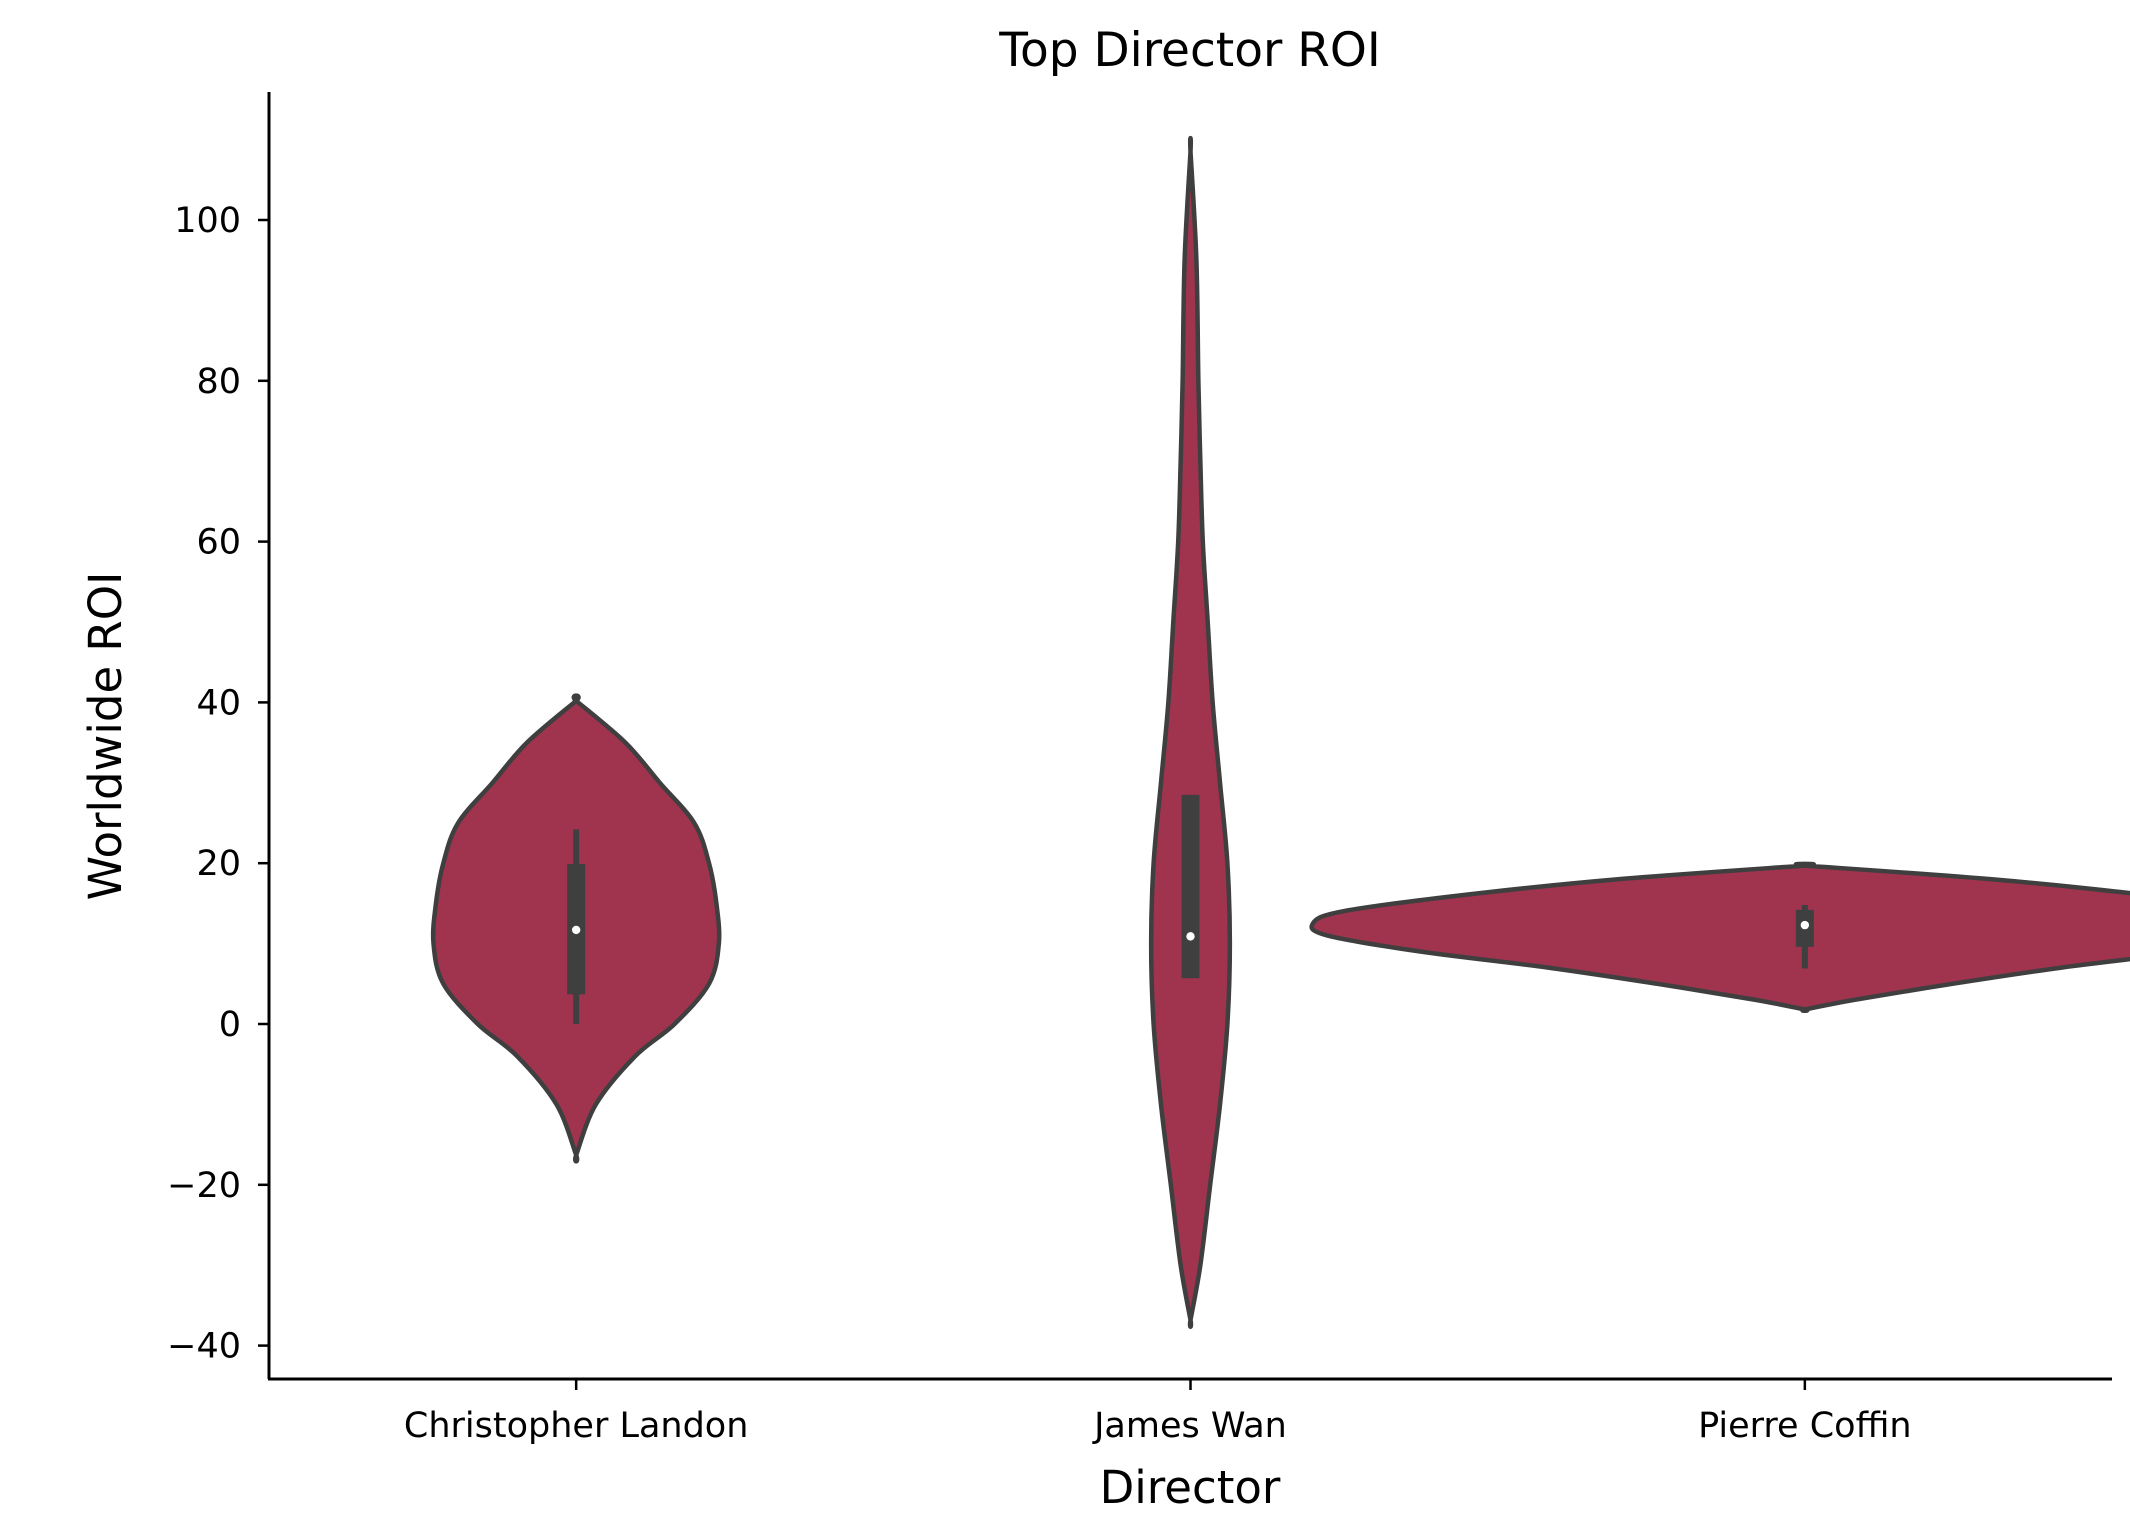 This screenshot has width=2130, height=1537. I want to click on y-ticks: −40 −20 0 20 40 60 80 100, so click(218, 784).